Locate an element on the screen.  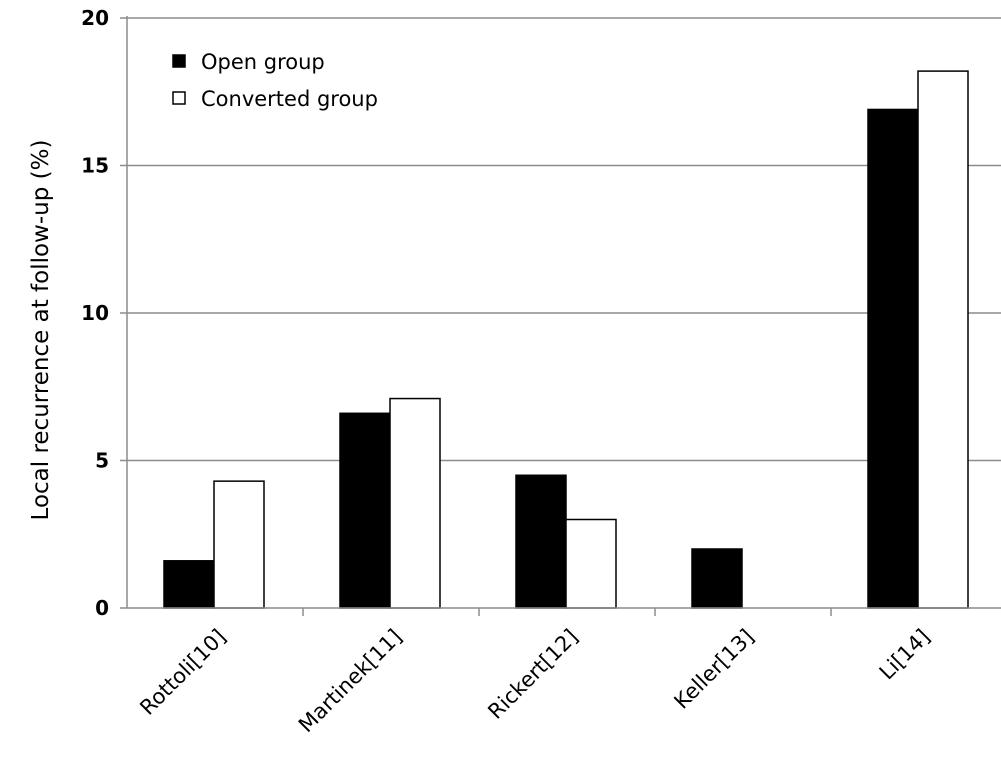
legend-swatch-open is located at coordinates (179, 61).